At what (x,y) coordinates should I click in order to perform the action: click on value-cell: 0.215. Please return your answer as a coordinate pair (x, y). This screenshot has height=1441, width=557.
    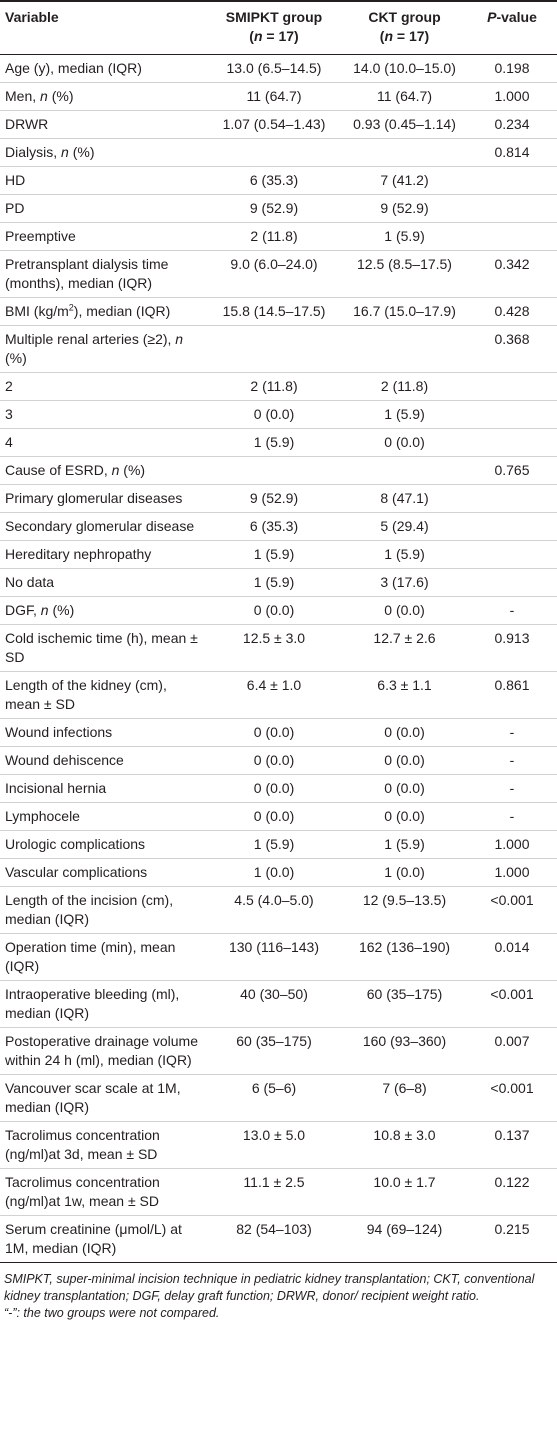
    Looking at the image, I should click on (512, 1239).